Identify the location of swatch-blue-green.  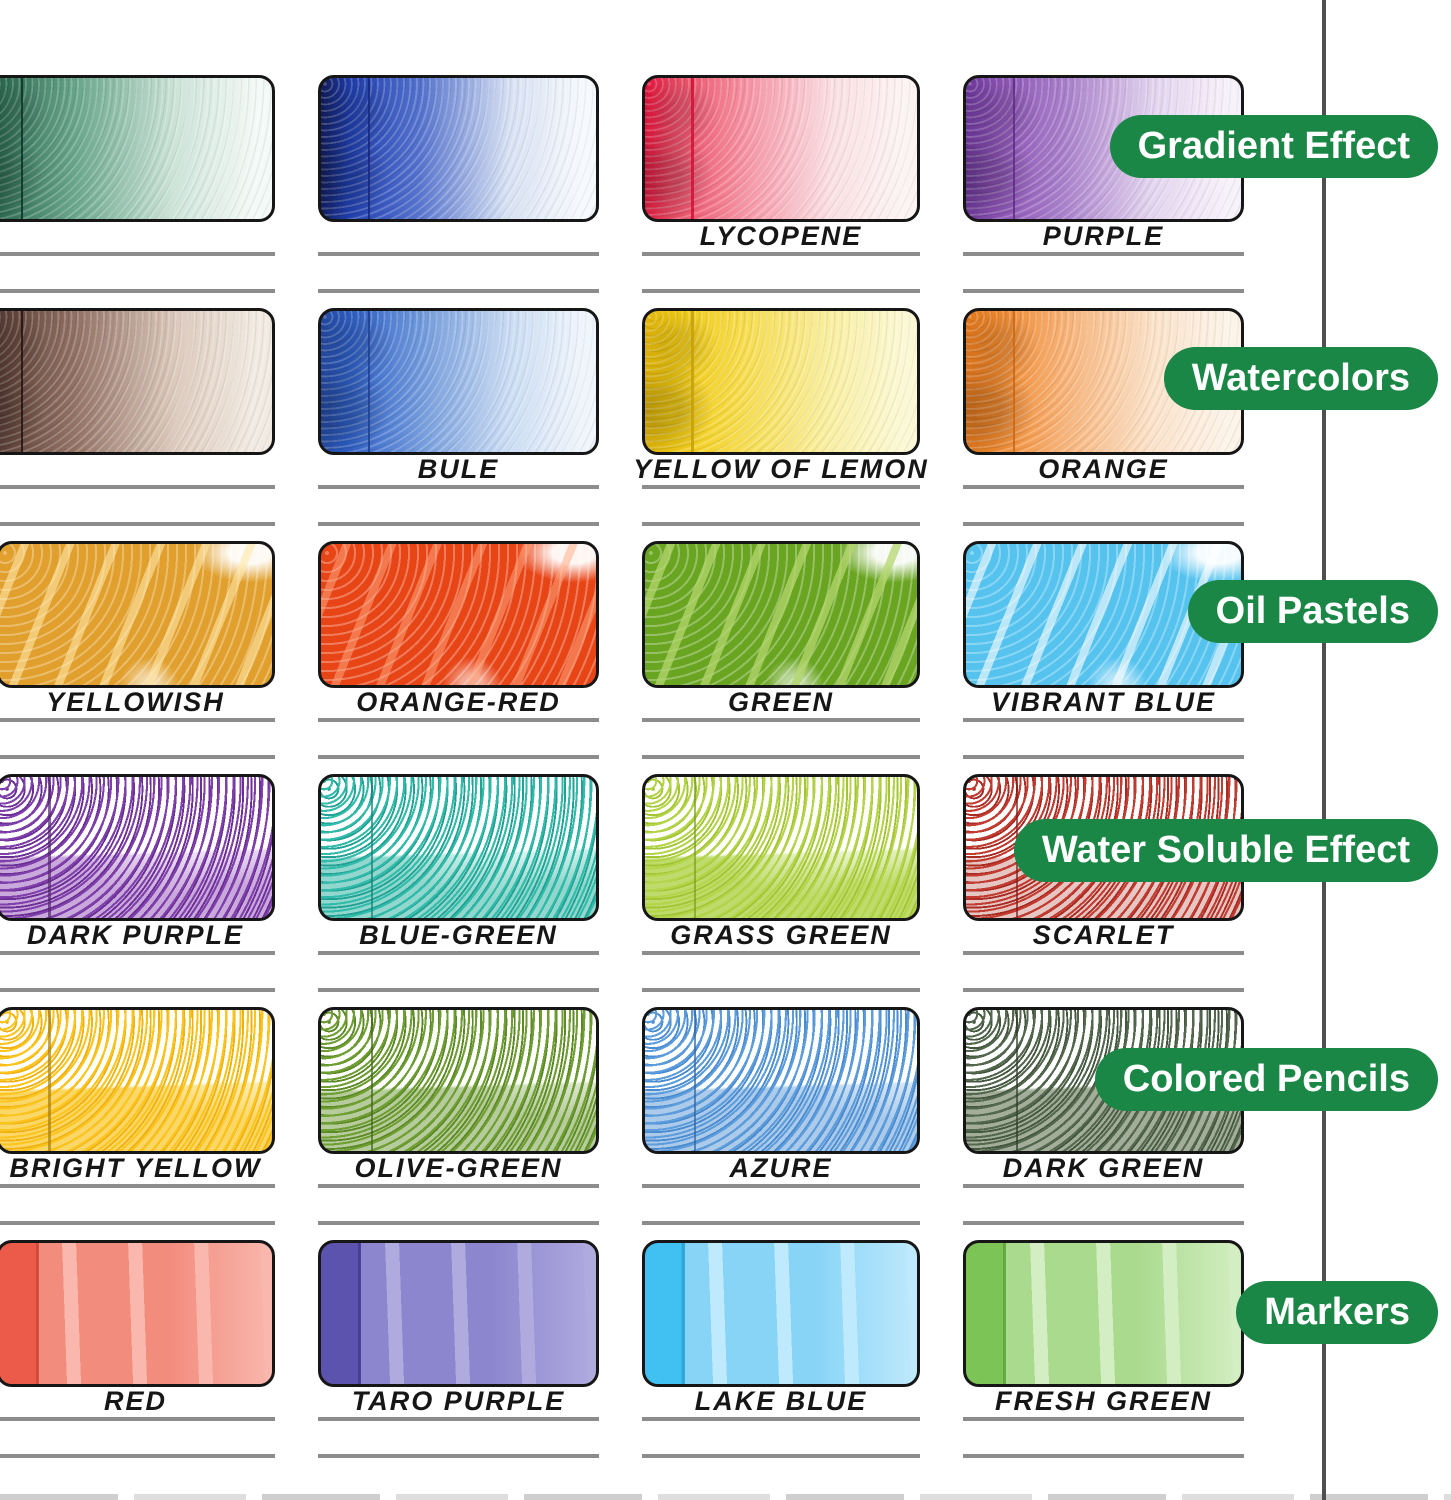
(458, 847).